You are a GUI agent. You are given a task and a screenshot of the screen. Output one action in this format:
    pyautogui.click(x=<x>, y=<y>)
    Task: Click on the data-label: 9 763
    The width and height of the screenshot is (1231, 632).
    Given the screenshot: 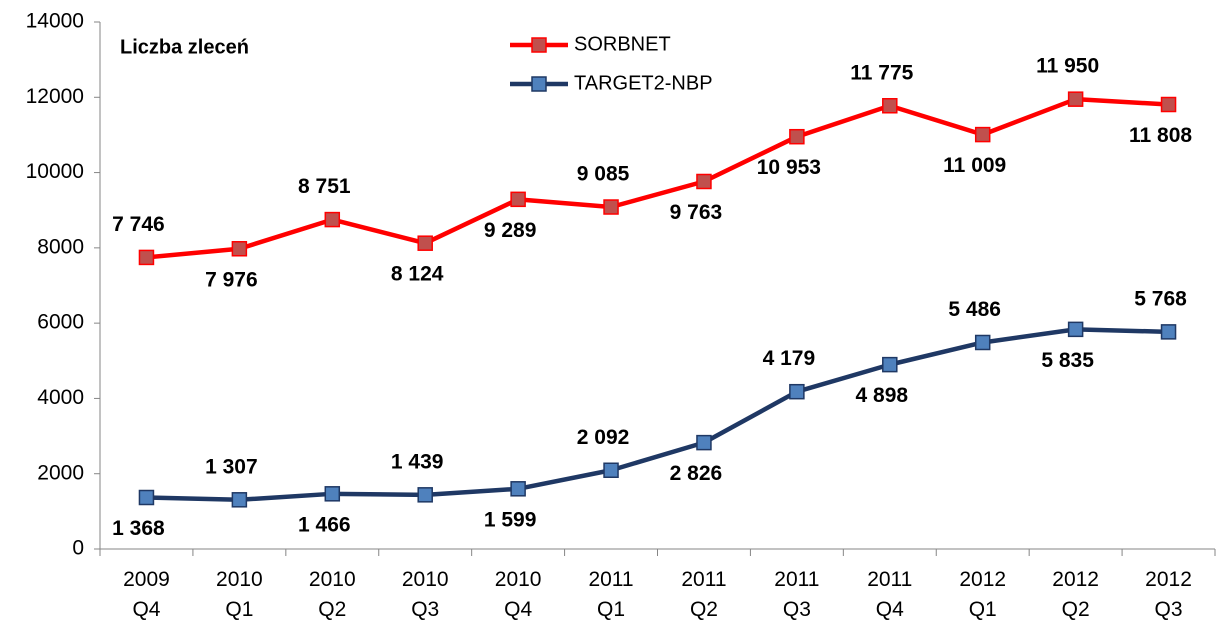 What is the action you would take?
    pyautogui.click(x=696, y=212)
    